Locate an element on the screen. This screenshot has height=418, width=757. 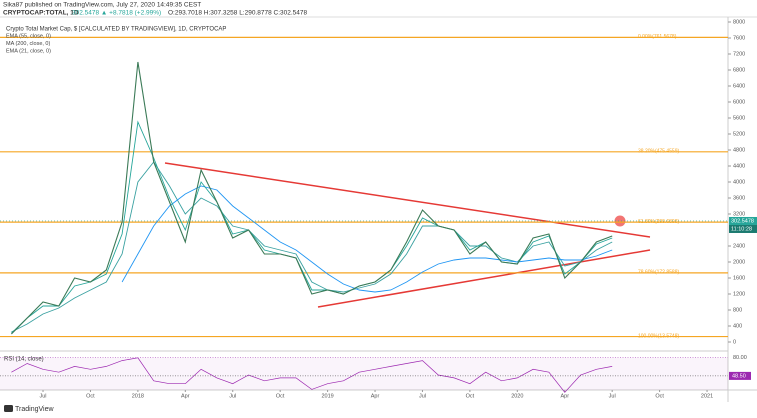
countdown: 11:10:28 is located at coordinates (741, 229).